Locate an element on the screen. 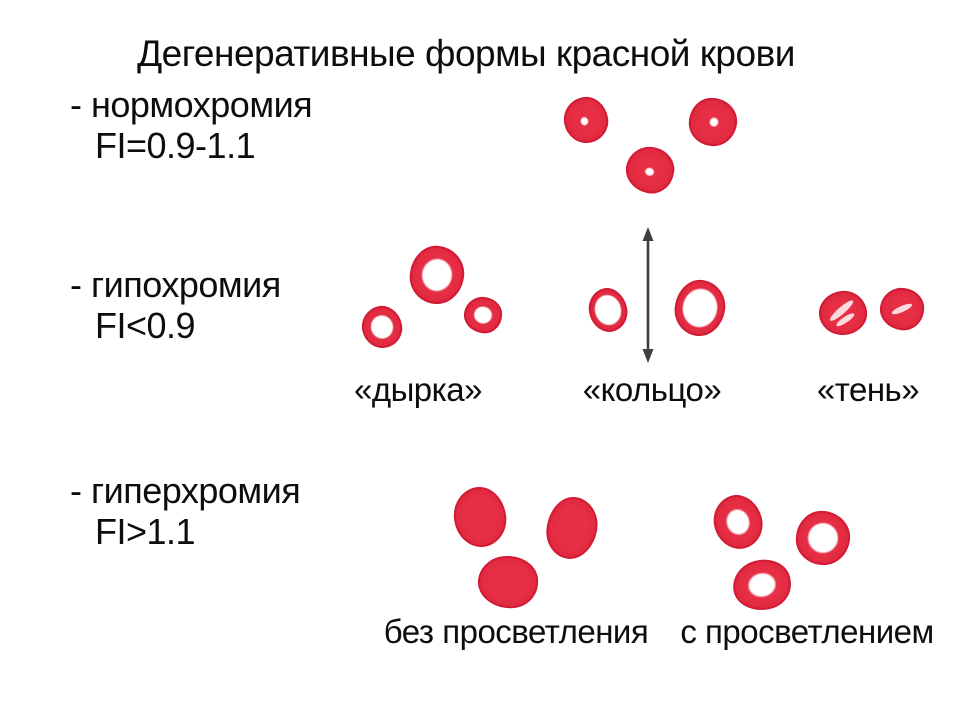 Image resolution: width=960 pixels, height=720 pixels. term-hypochromia-fi: FI<0.9 is located at coordinates (145, 325).